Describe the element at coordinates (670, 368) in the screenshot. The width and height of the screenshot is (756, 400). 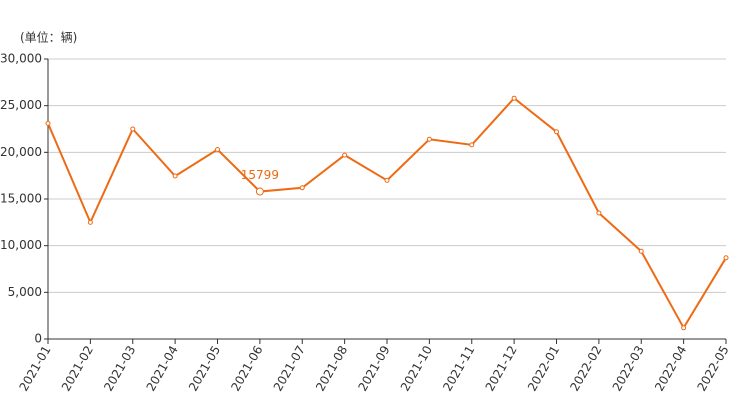
I see `x-tick-label: 2022-04` at that location.